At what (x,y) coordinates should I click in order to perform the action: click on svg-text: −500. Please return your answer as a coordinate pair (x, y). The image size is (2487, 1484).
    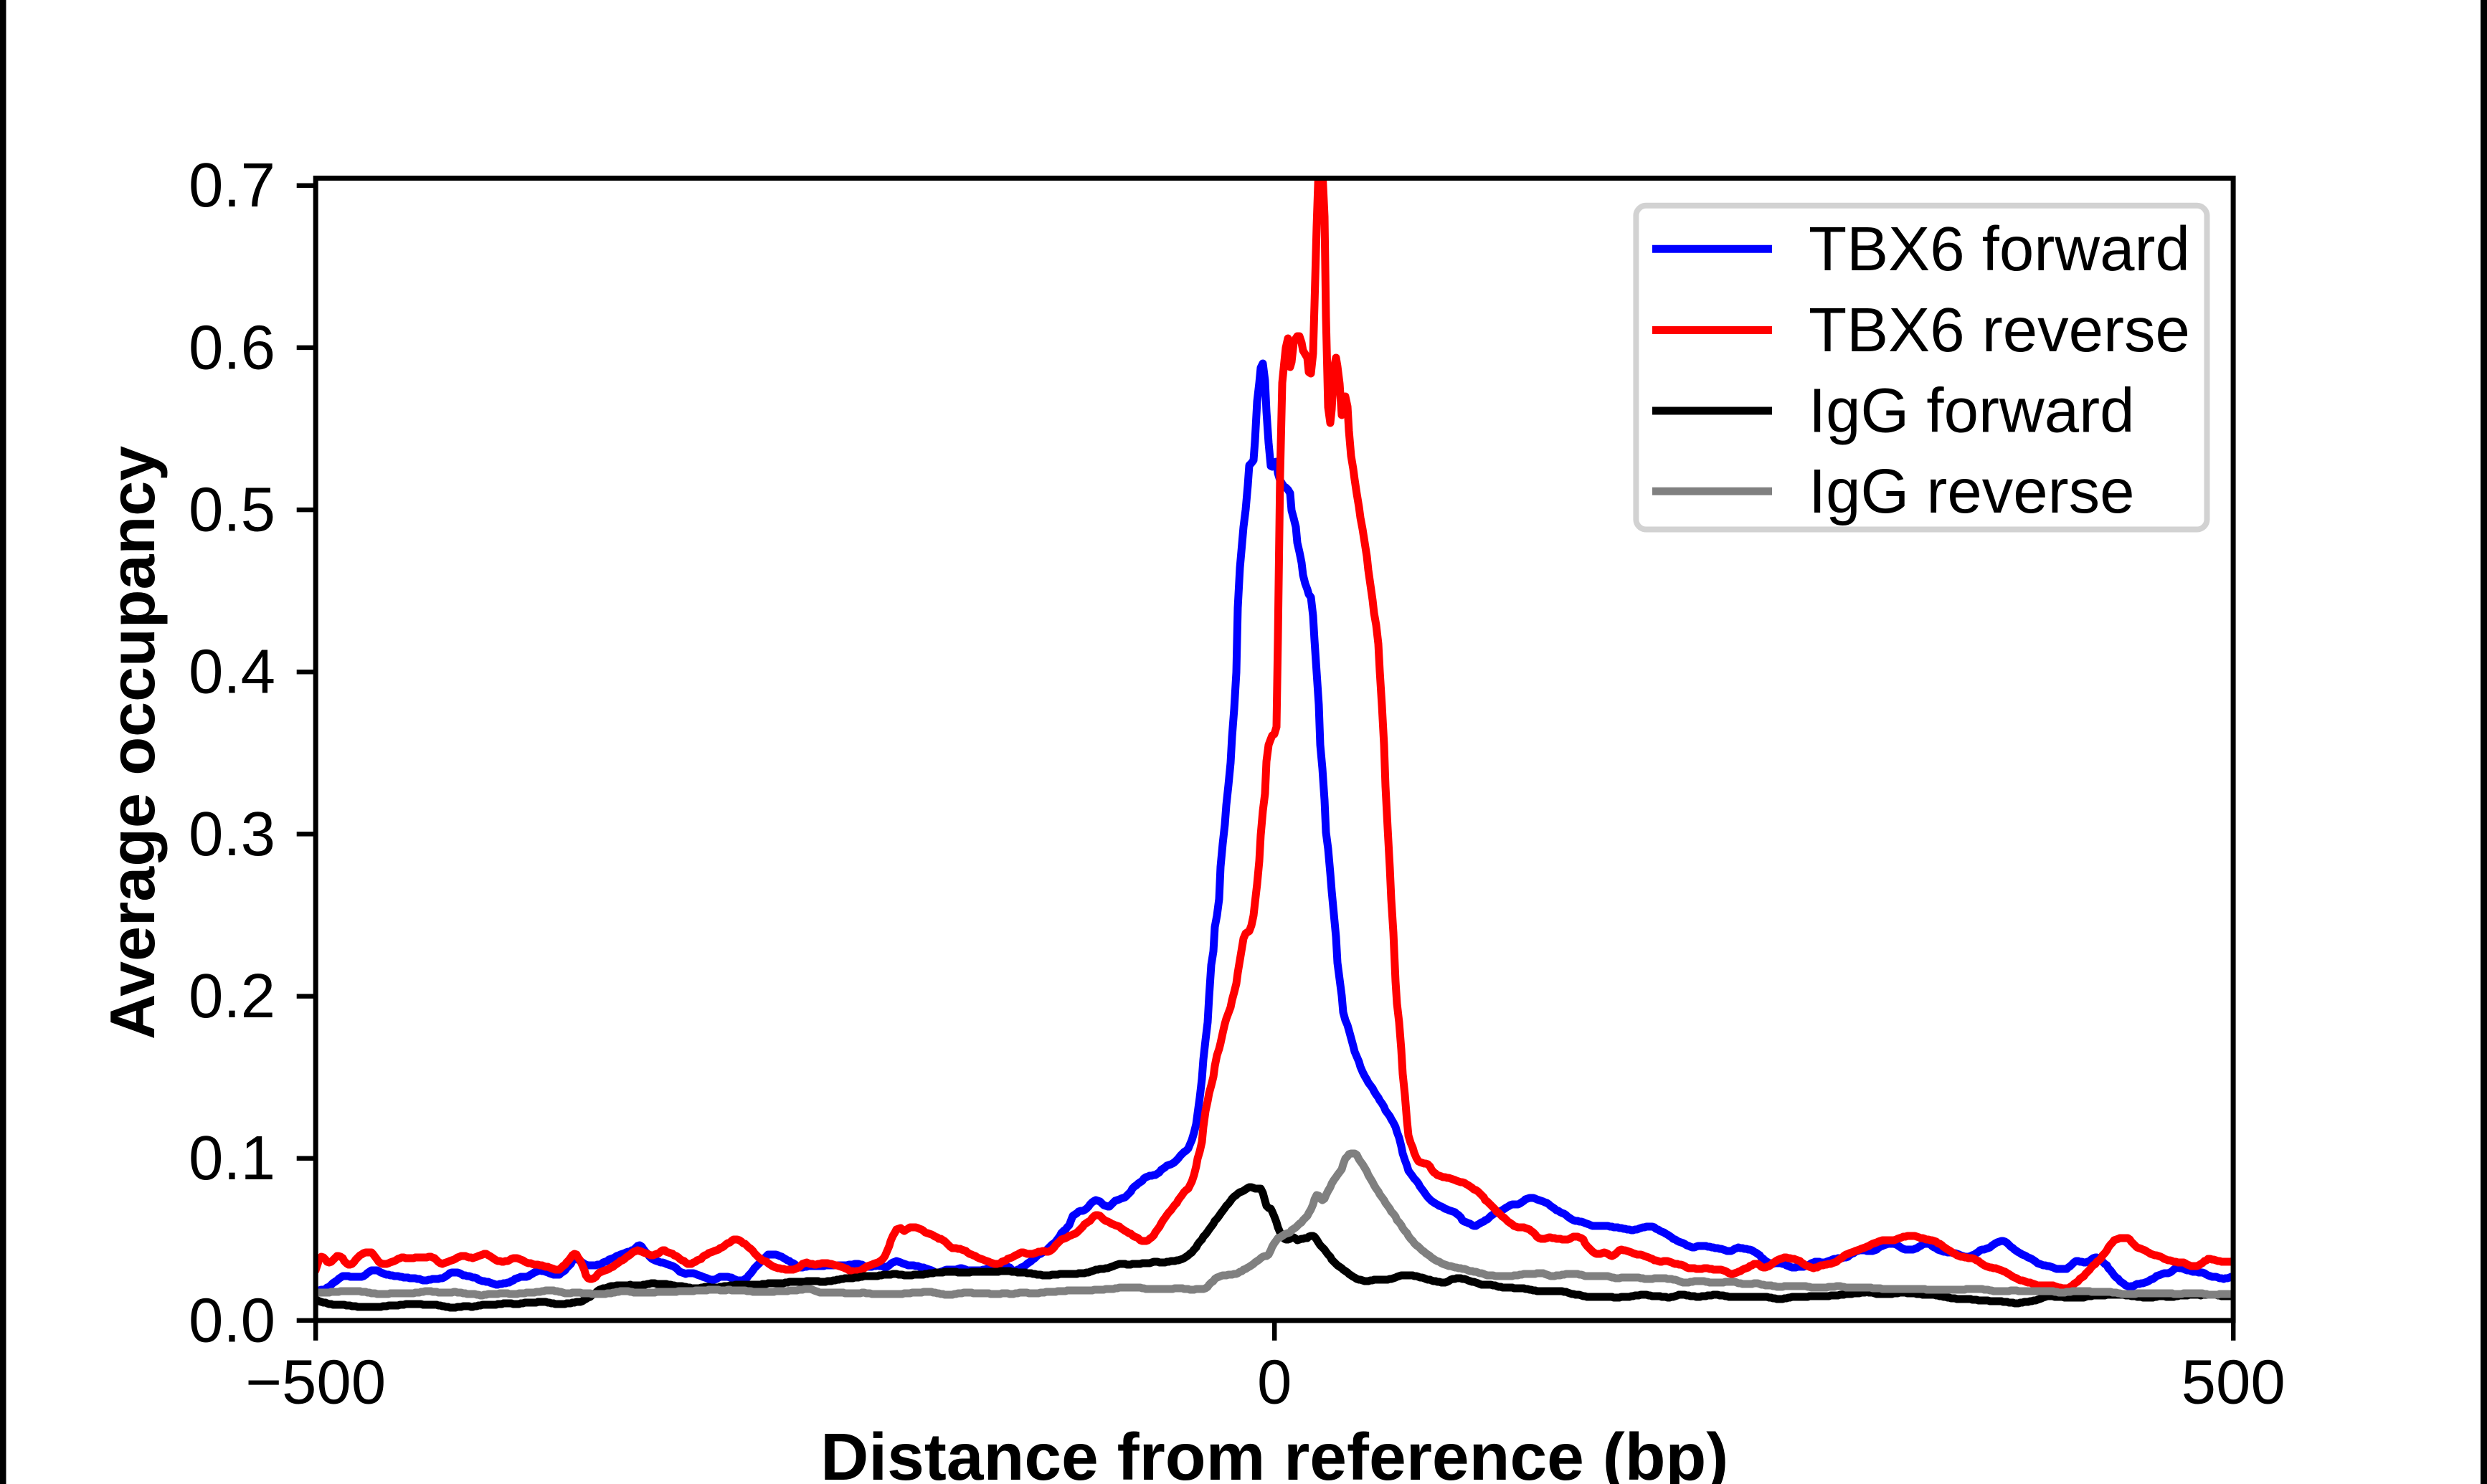
    Looking at the image, I should click on (315, 1382).